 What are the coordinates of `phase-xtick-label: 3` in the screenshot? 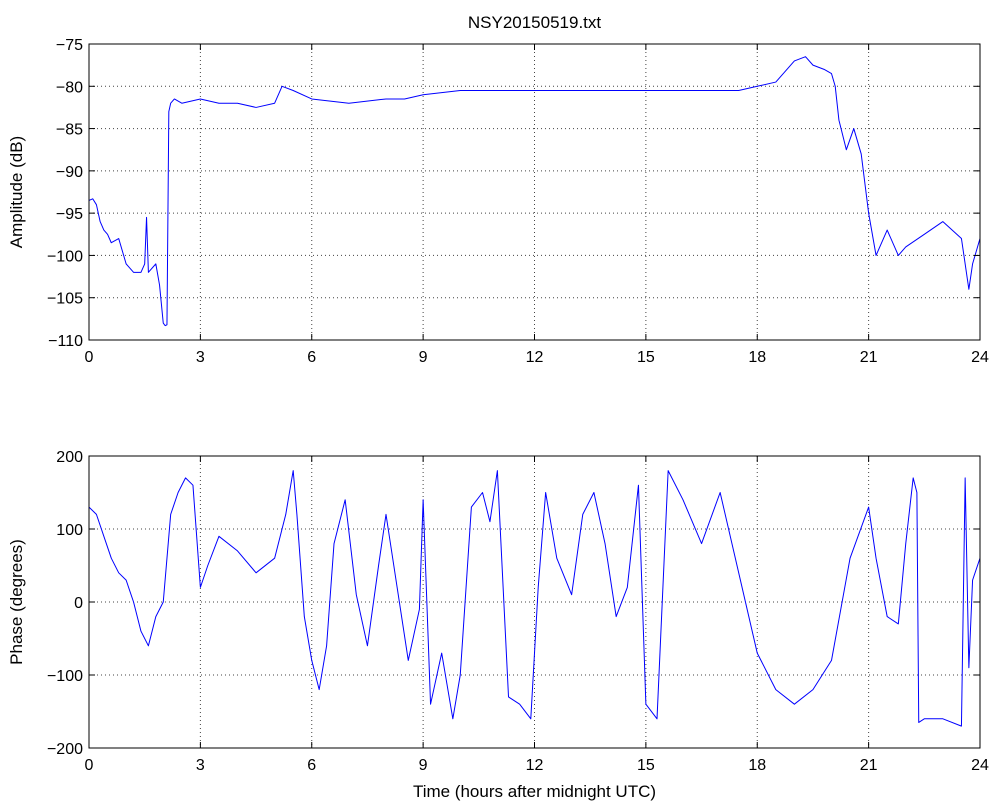 It's located at (200, 765).